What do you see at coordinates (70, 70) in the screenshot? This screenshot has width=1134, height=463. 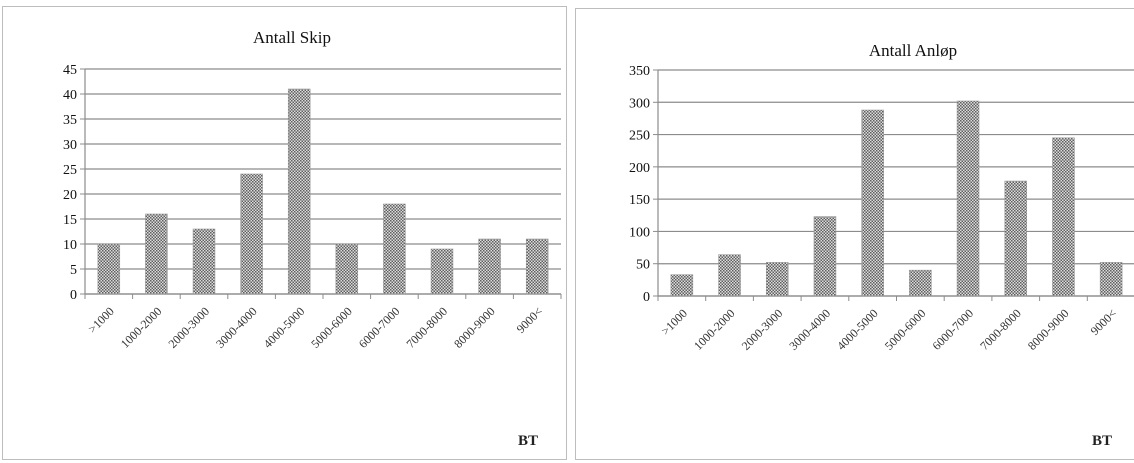 I see `y-tick-label: 45` at bounding box center [70, 70].